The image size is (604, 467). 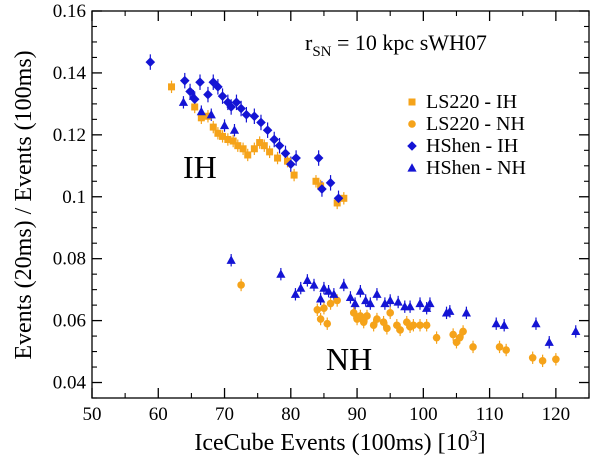 I want to click on y-tick-label: 0.04, so click(x=70, y=383).